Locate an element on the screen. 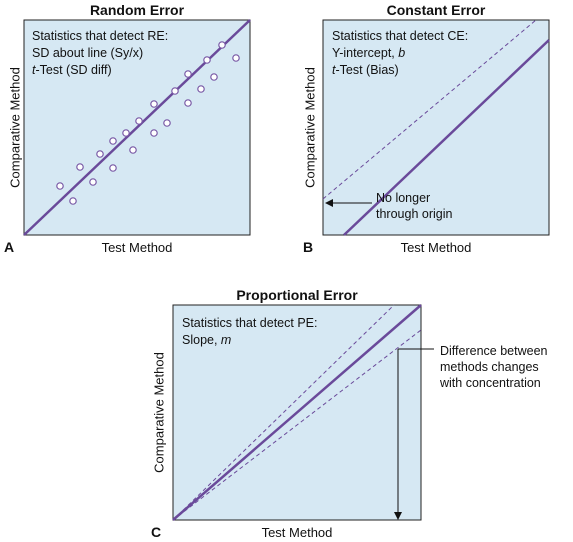 The image size is (573, 542). panel-b-stats-line-2: Y-intercept, b is located at coordinates (400, 53).